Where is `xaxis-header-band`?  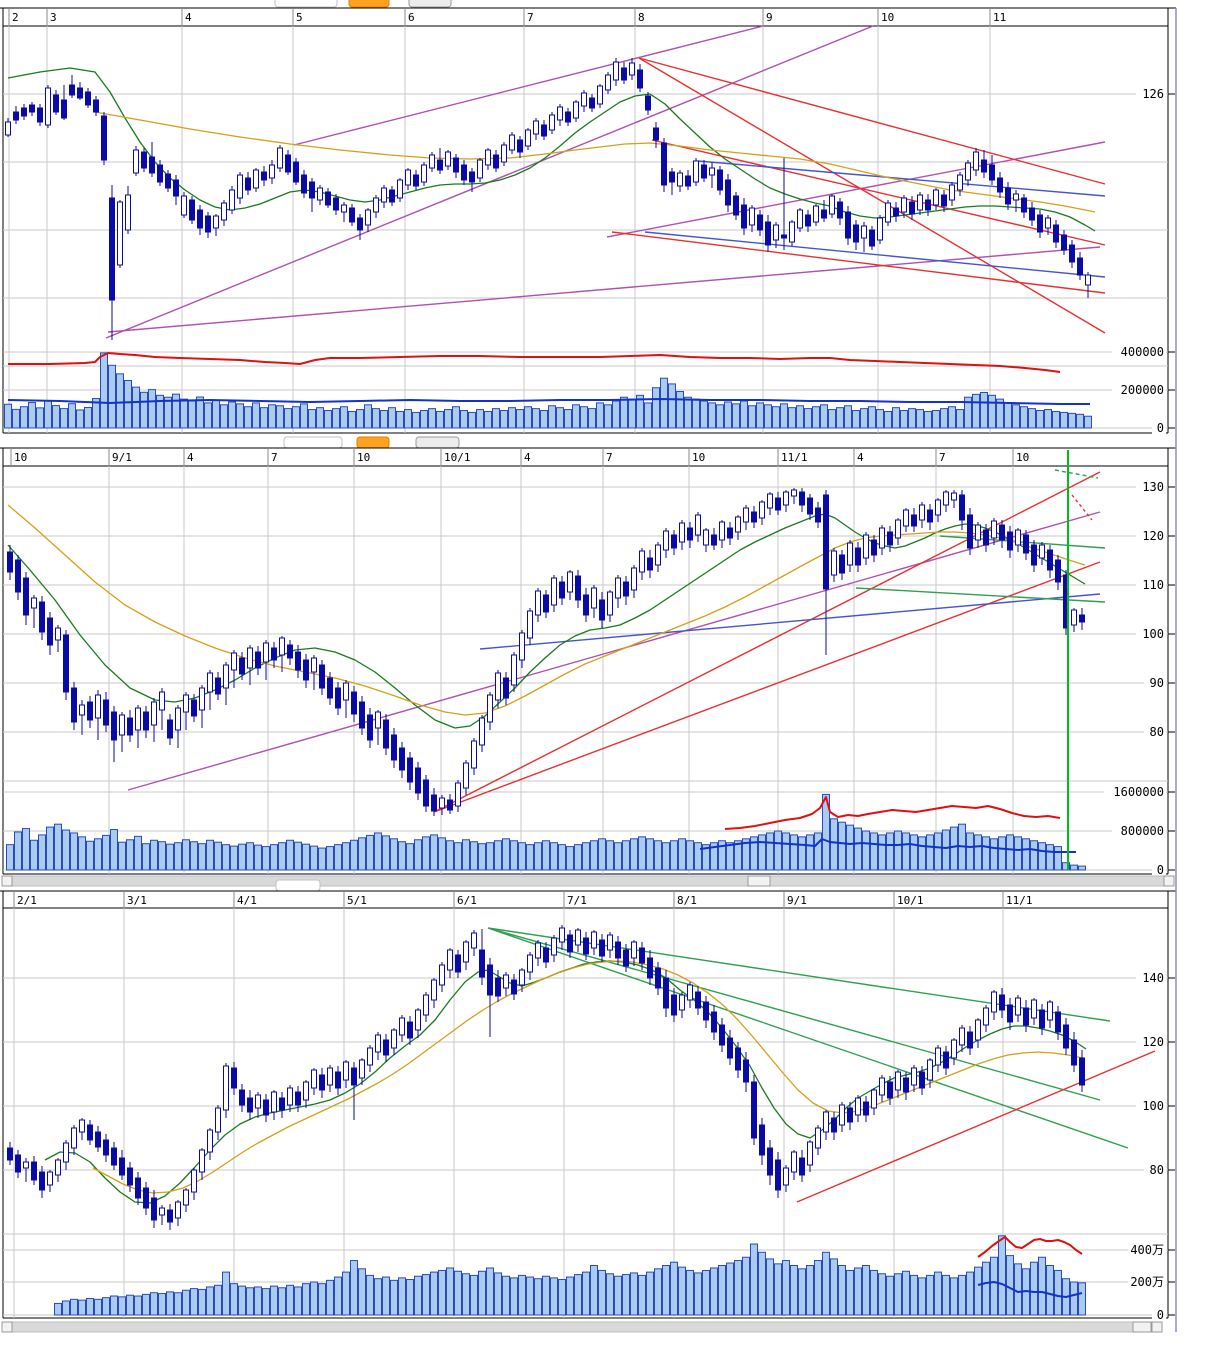
xaxis-header-band is located at coordinates (588, 17).